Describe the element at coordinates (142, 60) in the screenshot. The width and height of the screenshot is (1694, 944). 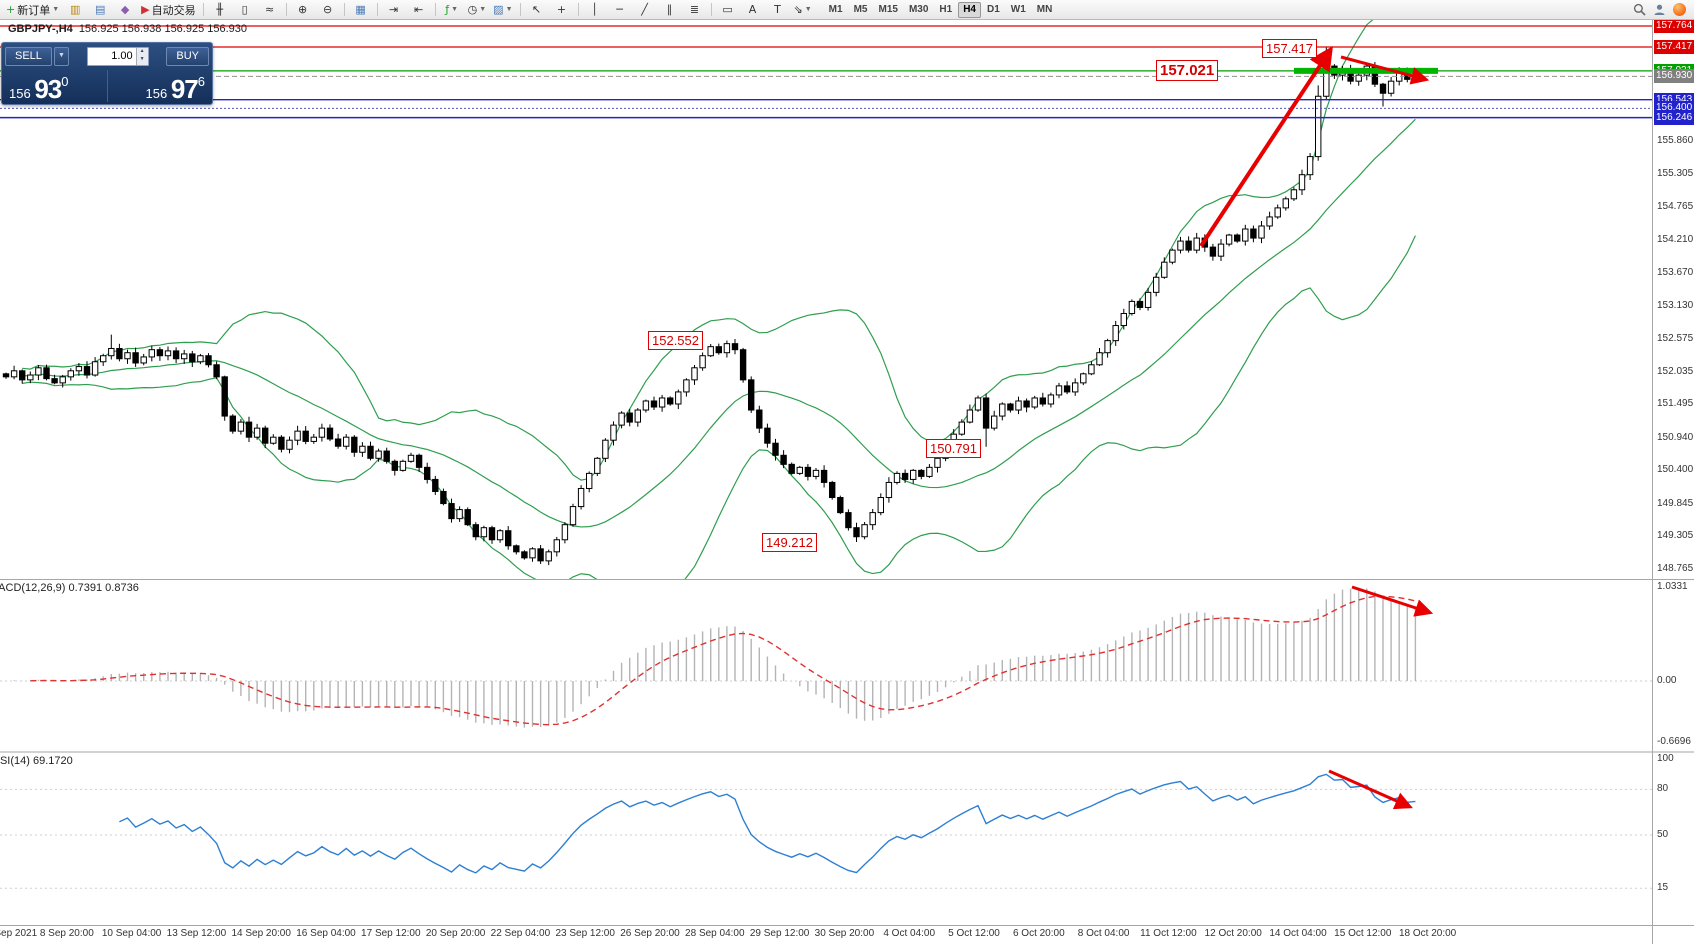
I see `lot-decrement-button: ▼` at that location.